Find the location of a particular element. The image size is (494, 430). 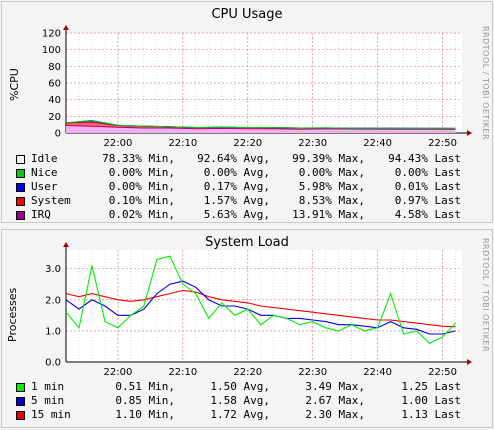

cpu-y-tick-label: 80 is located at coordinates (54, 67).